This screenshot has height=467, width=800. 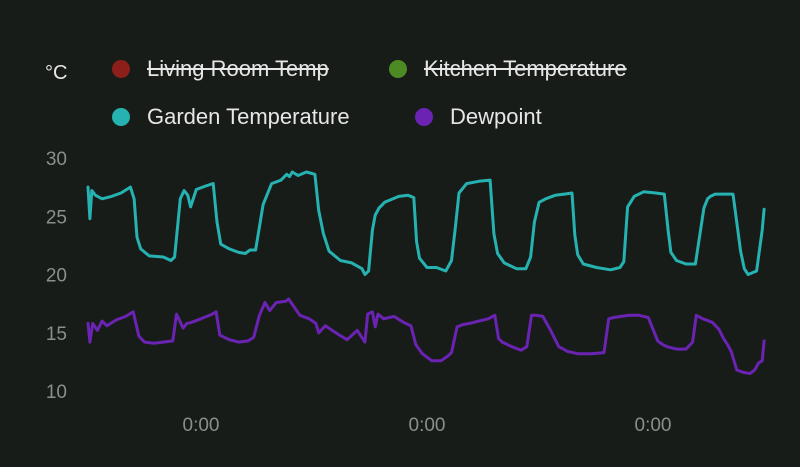 I want to click on legend-label: Dewpoint, so click(x=496, y=116).